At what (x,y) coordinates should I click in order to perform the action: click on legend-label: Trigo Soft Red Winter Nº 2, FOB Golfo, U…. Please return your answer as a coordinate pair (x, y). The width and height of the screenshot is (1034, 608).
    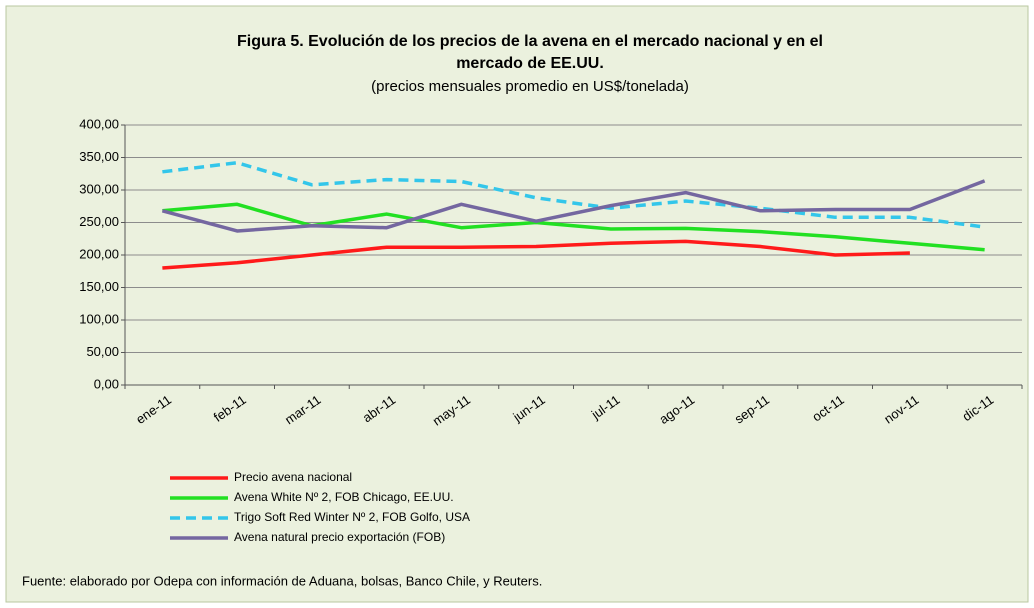
    Looking at the image, I should click on (352, 517).